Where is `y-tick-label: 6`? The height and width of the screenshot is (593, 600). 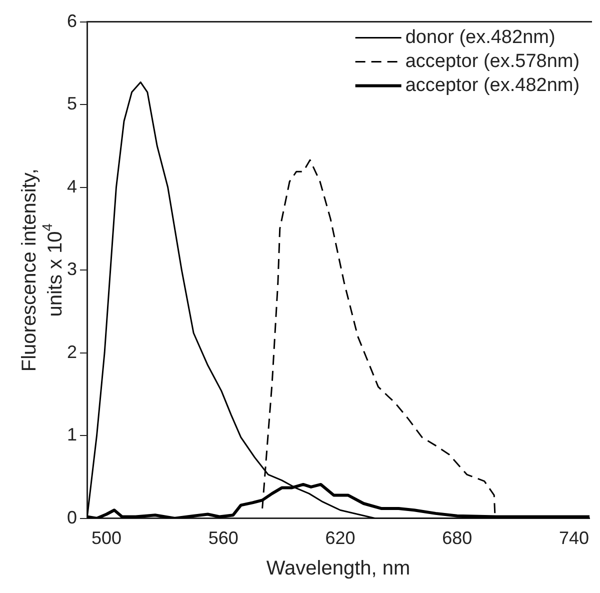 y-tick-label: 6 is located at coordinates (72, 20).